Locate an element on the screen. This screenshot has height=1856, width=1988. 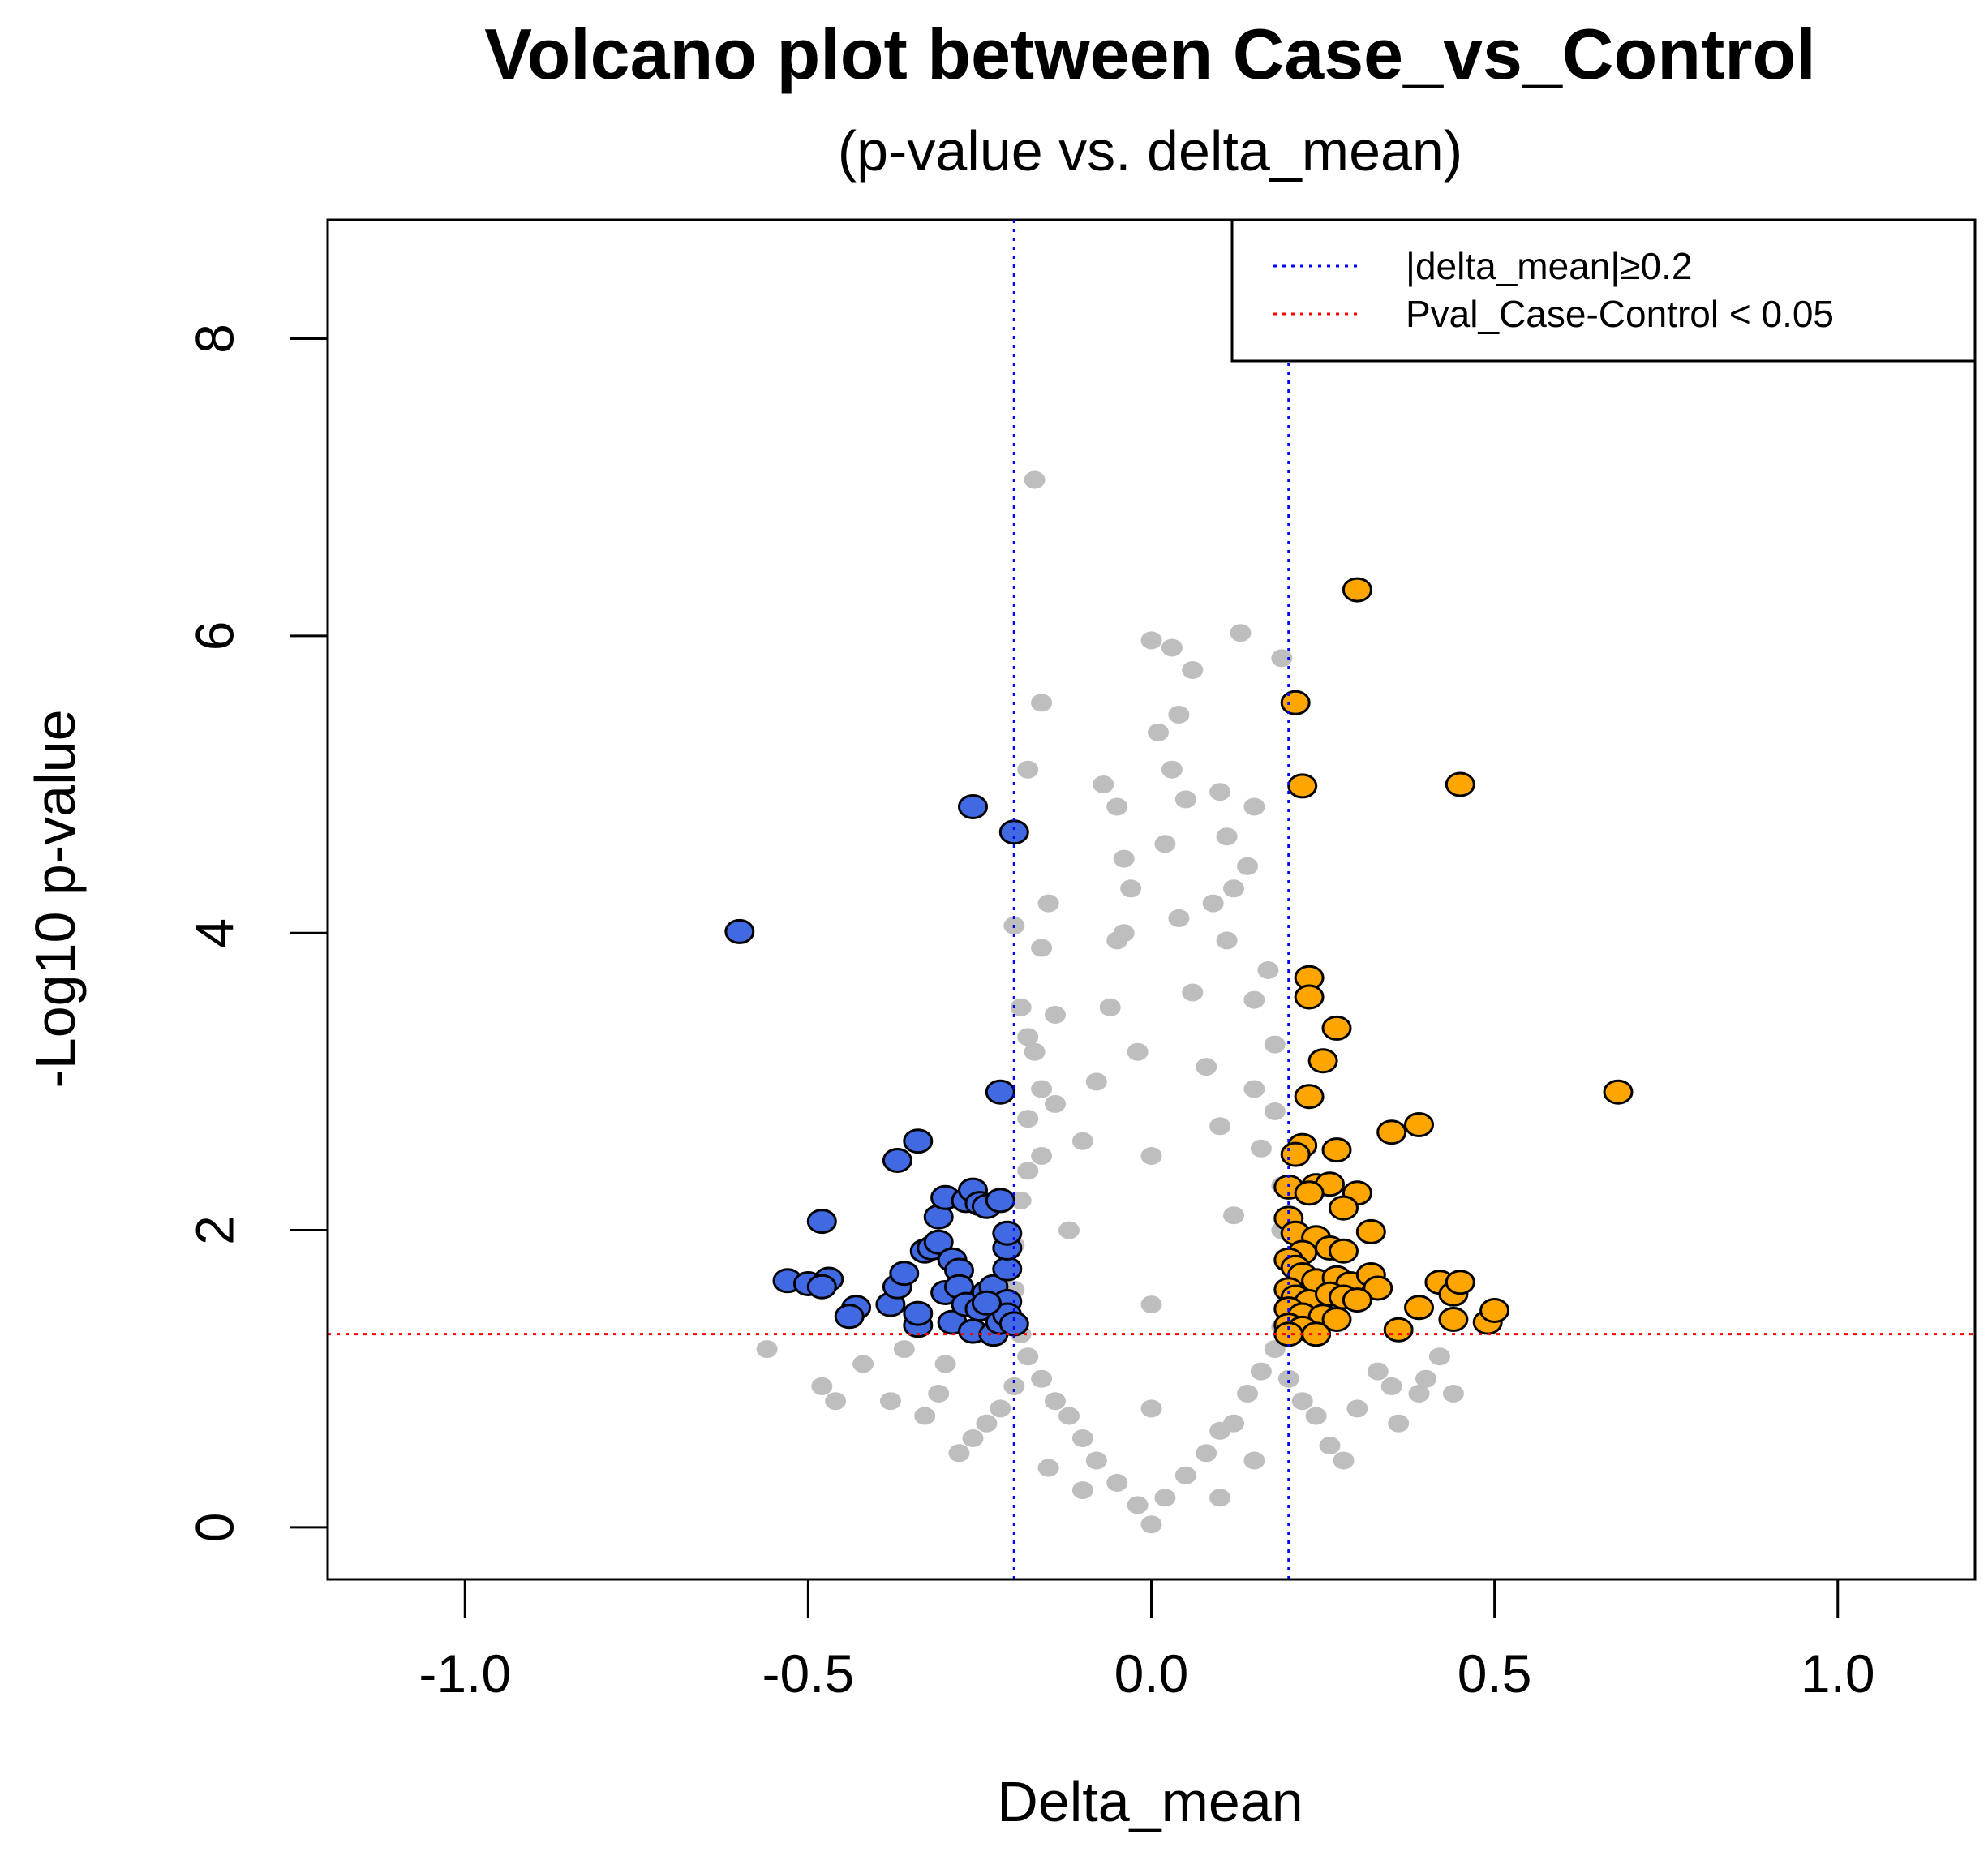
x-tick-label: 0.5 is located at coordinates (1495, 1673).